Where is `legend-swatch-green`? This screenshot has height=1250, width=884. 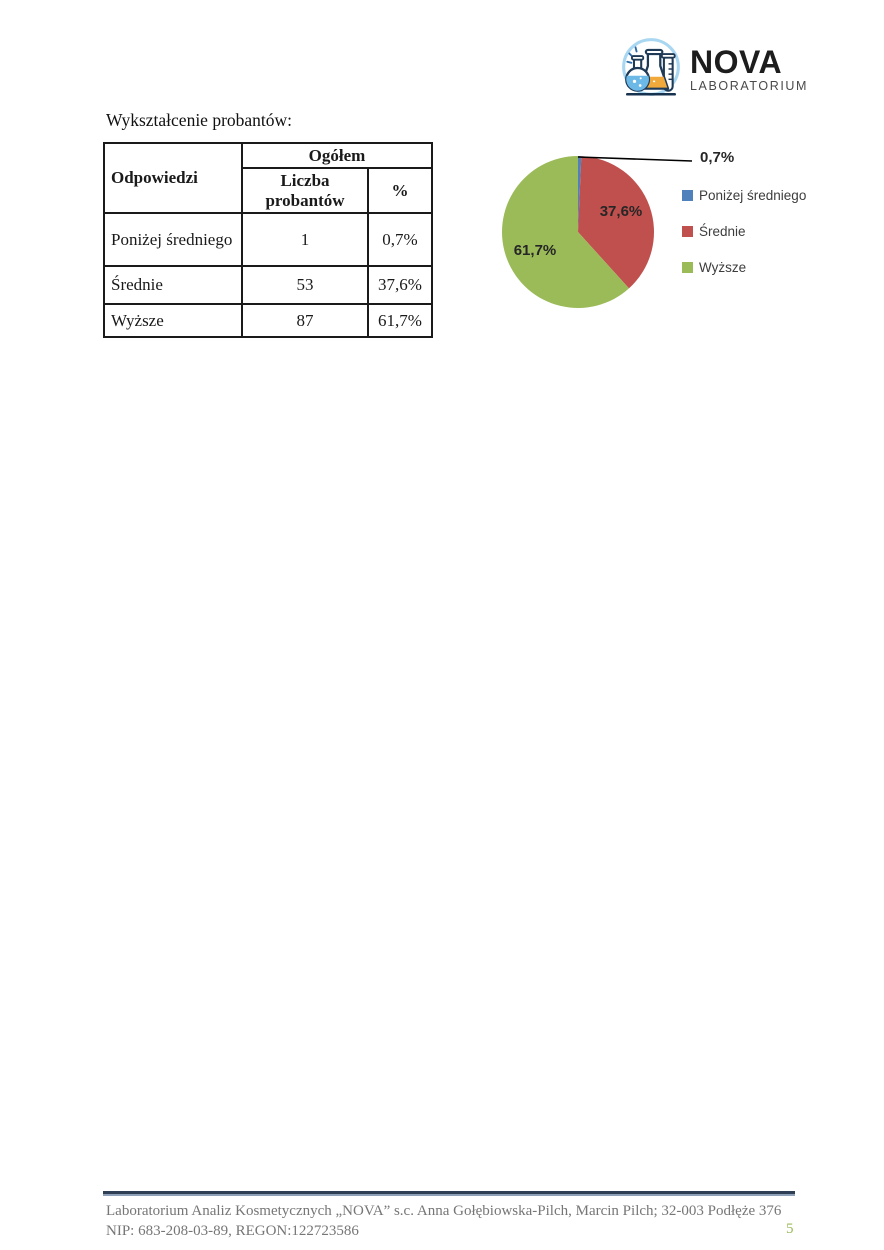 legend-swatch-green is located at coordinates (687, 267).